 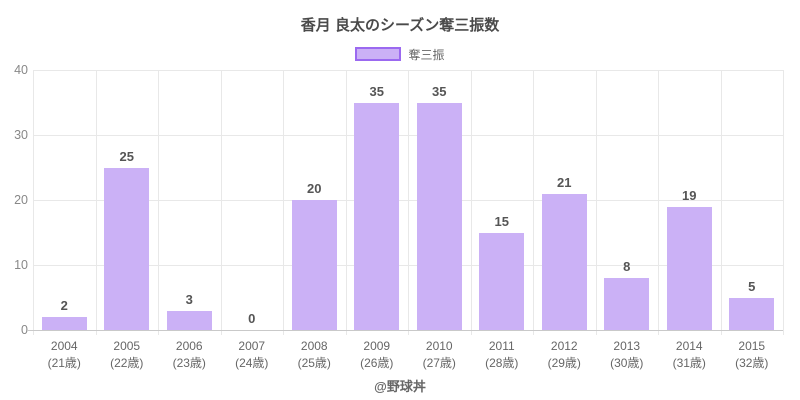 I want to click on chart-title: 香月 良太のシーズン奪三振数, so click(x=400, y=25).